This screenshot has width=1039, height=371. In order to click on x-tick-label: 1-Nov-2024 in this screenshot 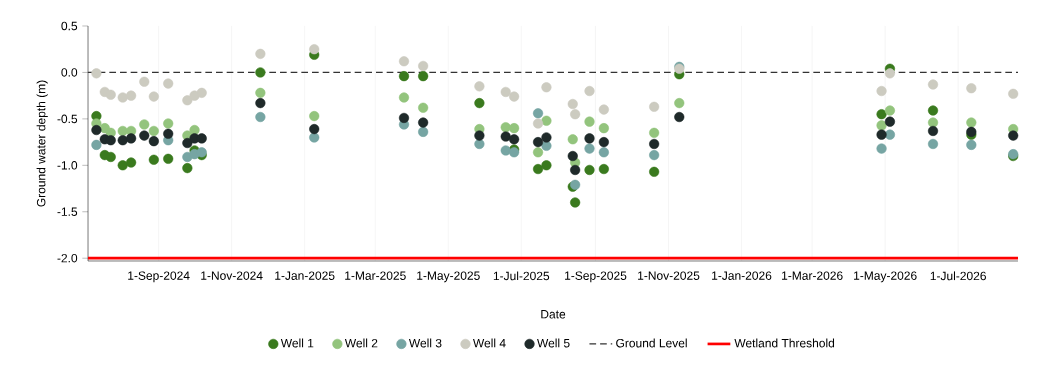, I will do `click(232, 275)`.